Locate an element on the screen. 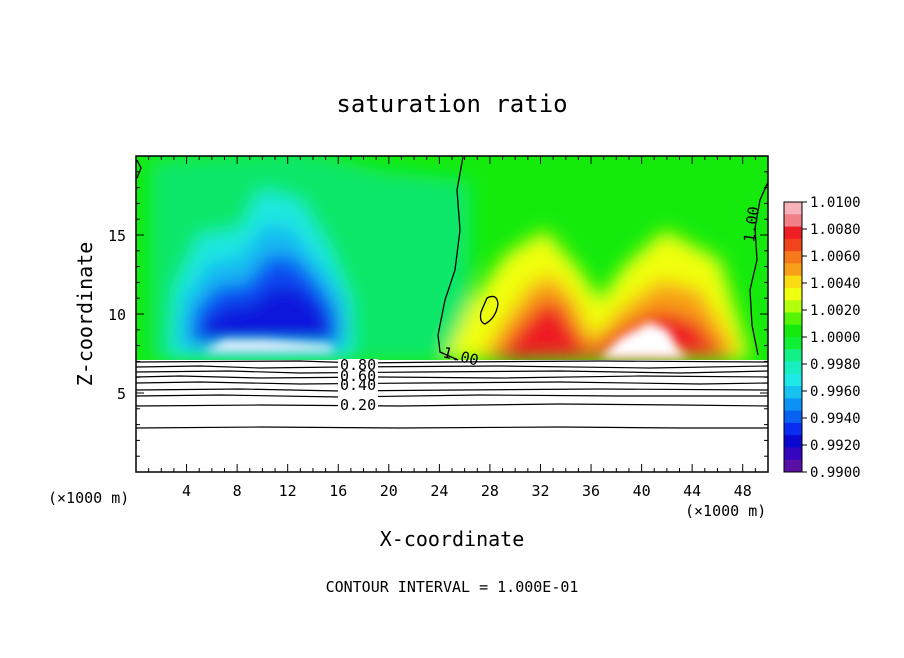 The height and width of the screenshot is (658, 904). colorbar-label: 0.9920 is located at coordinates (835, 446).